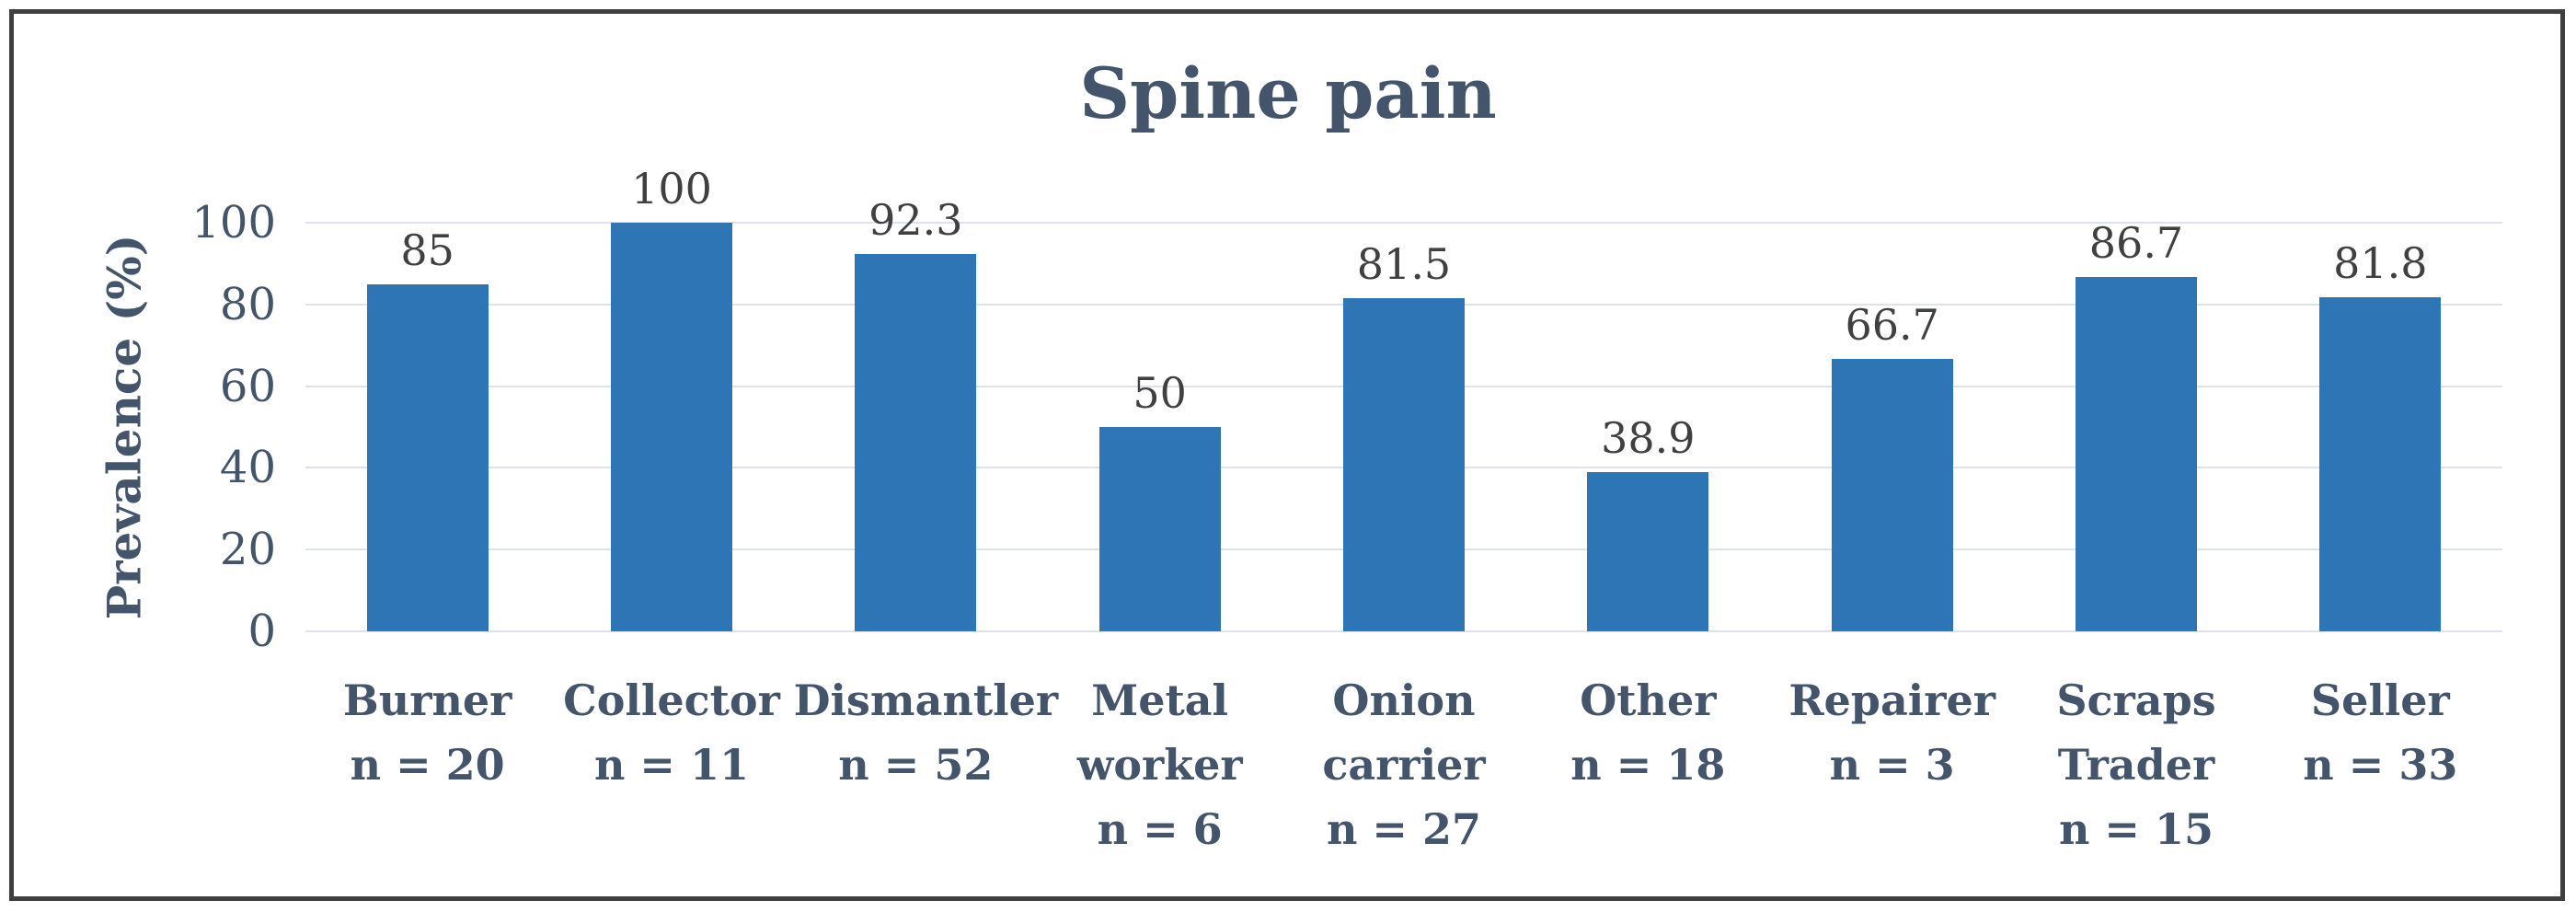  I want to click on category-sample-size: n = 33, so click(2380, 765).